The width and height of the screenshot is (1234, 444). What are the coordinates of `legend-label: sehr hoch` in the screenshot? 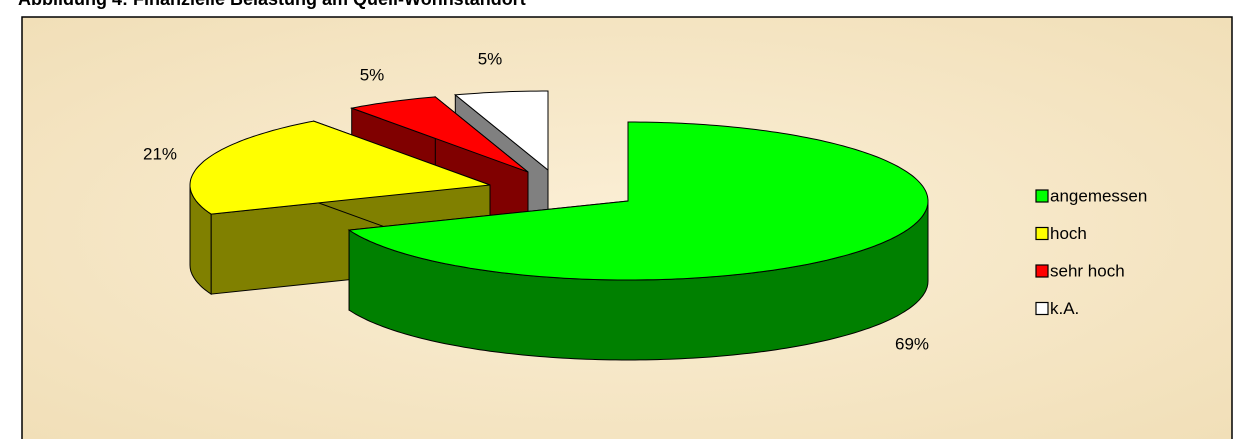 It's located at (1087, 270).